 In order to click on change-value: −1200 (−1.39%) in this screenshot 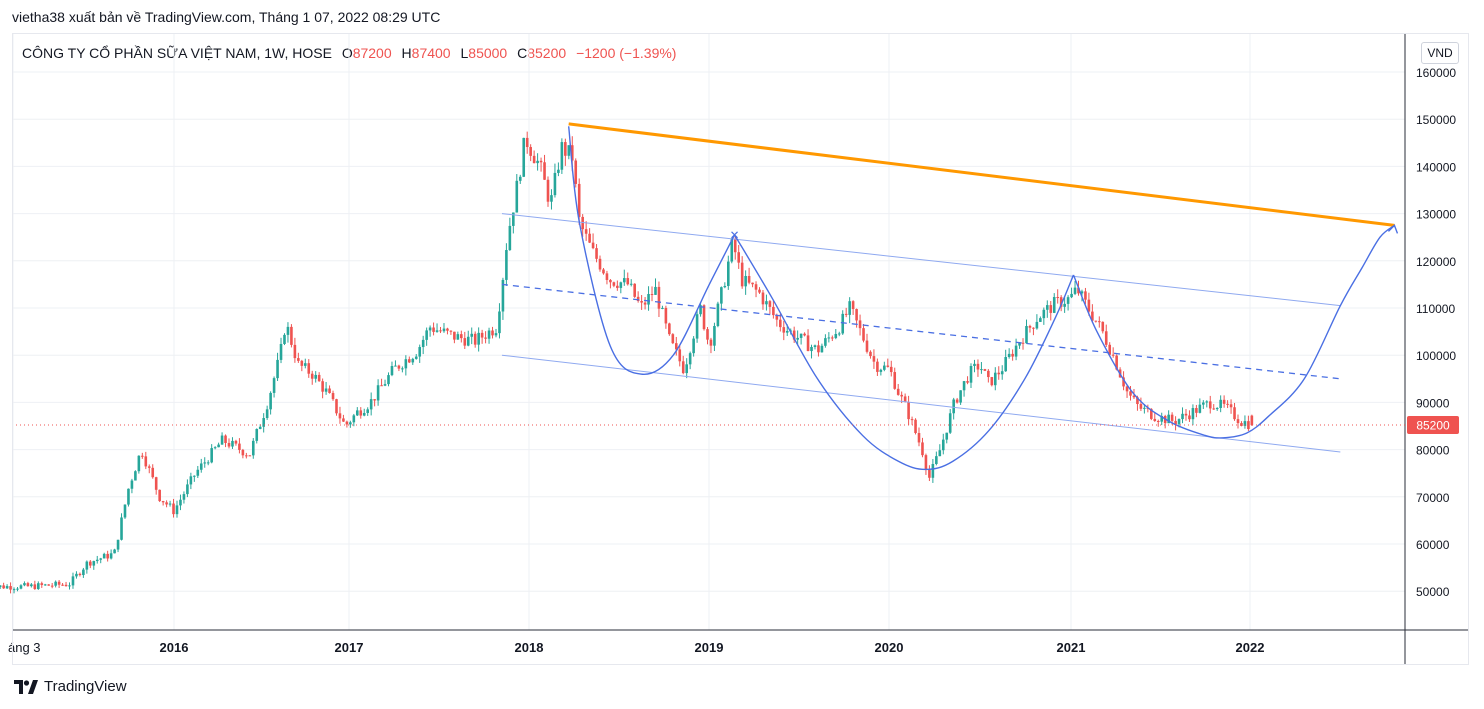, I will do `click(626, 53)`.